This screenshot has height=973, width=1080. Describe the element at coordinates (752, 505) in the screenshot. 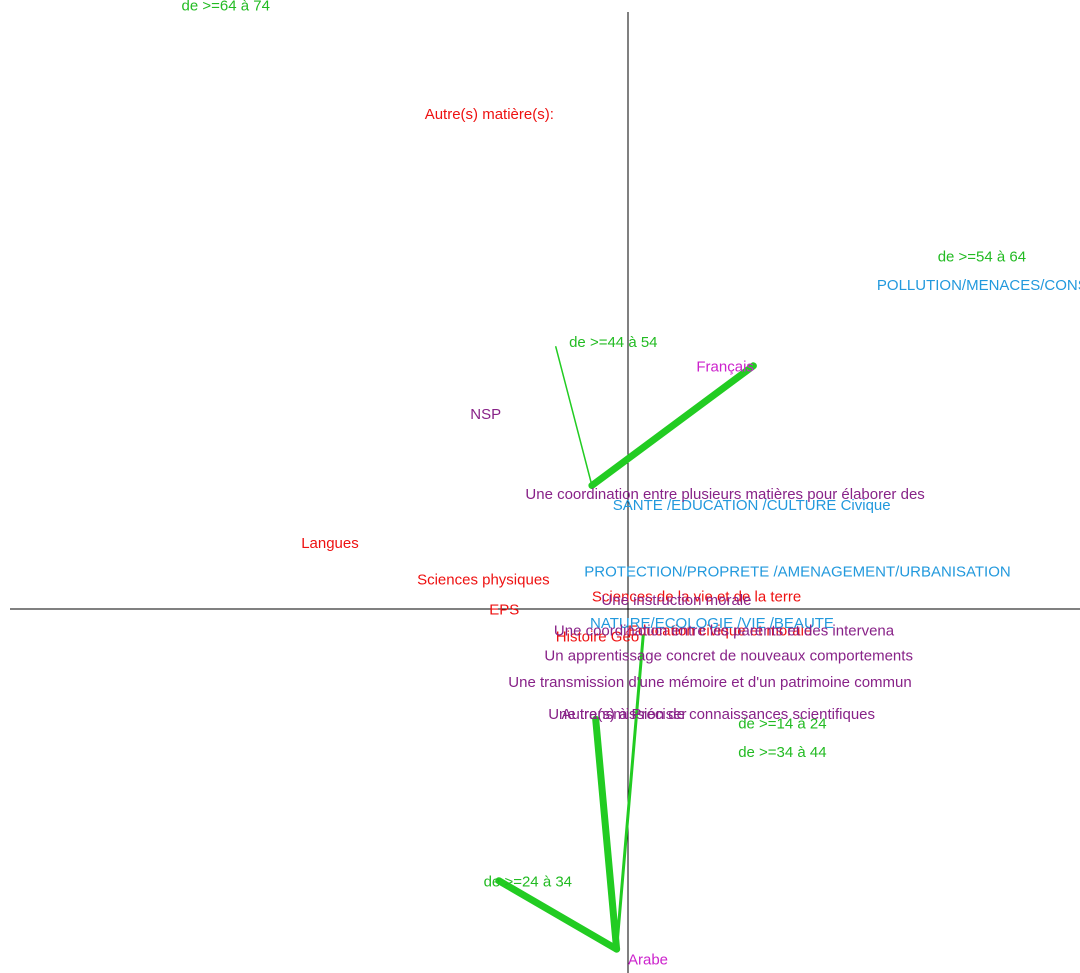

I see `point-label-theme-1: SANTE /EDUCATION /CULTURE Civique` at that location.